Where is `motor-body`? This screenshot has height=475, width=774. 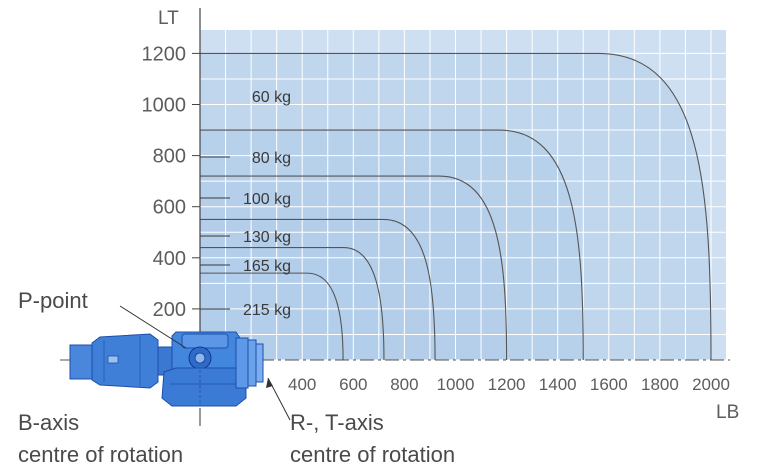
motor-body is located at coordinates (125, 361).